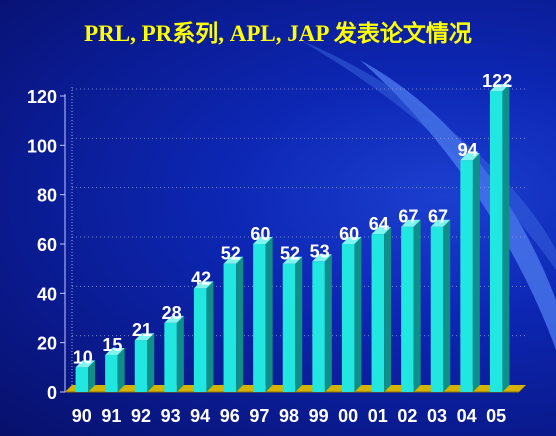  I want to click on y-tick-label: 40, so click(47, 294).